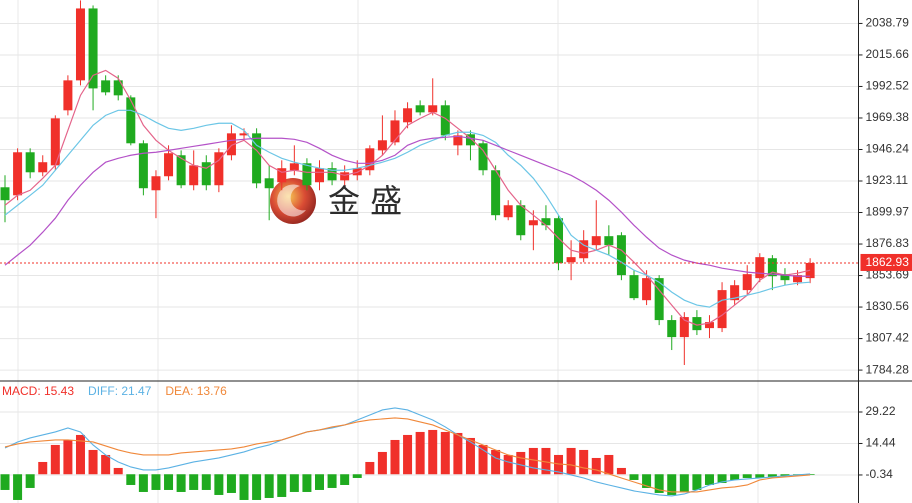 Image resolution: width=912 pixels, height=503 pixels. Describe the element at coordinates (888, 23) in the screenshot. I see `y-tick-label: 2038.79` at that location.